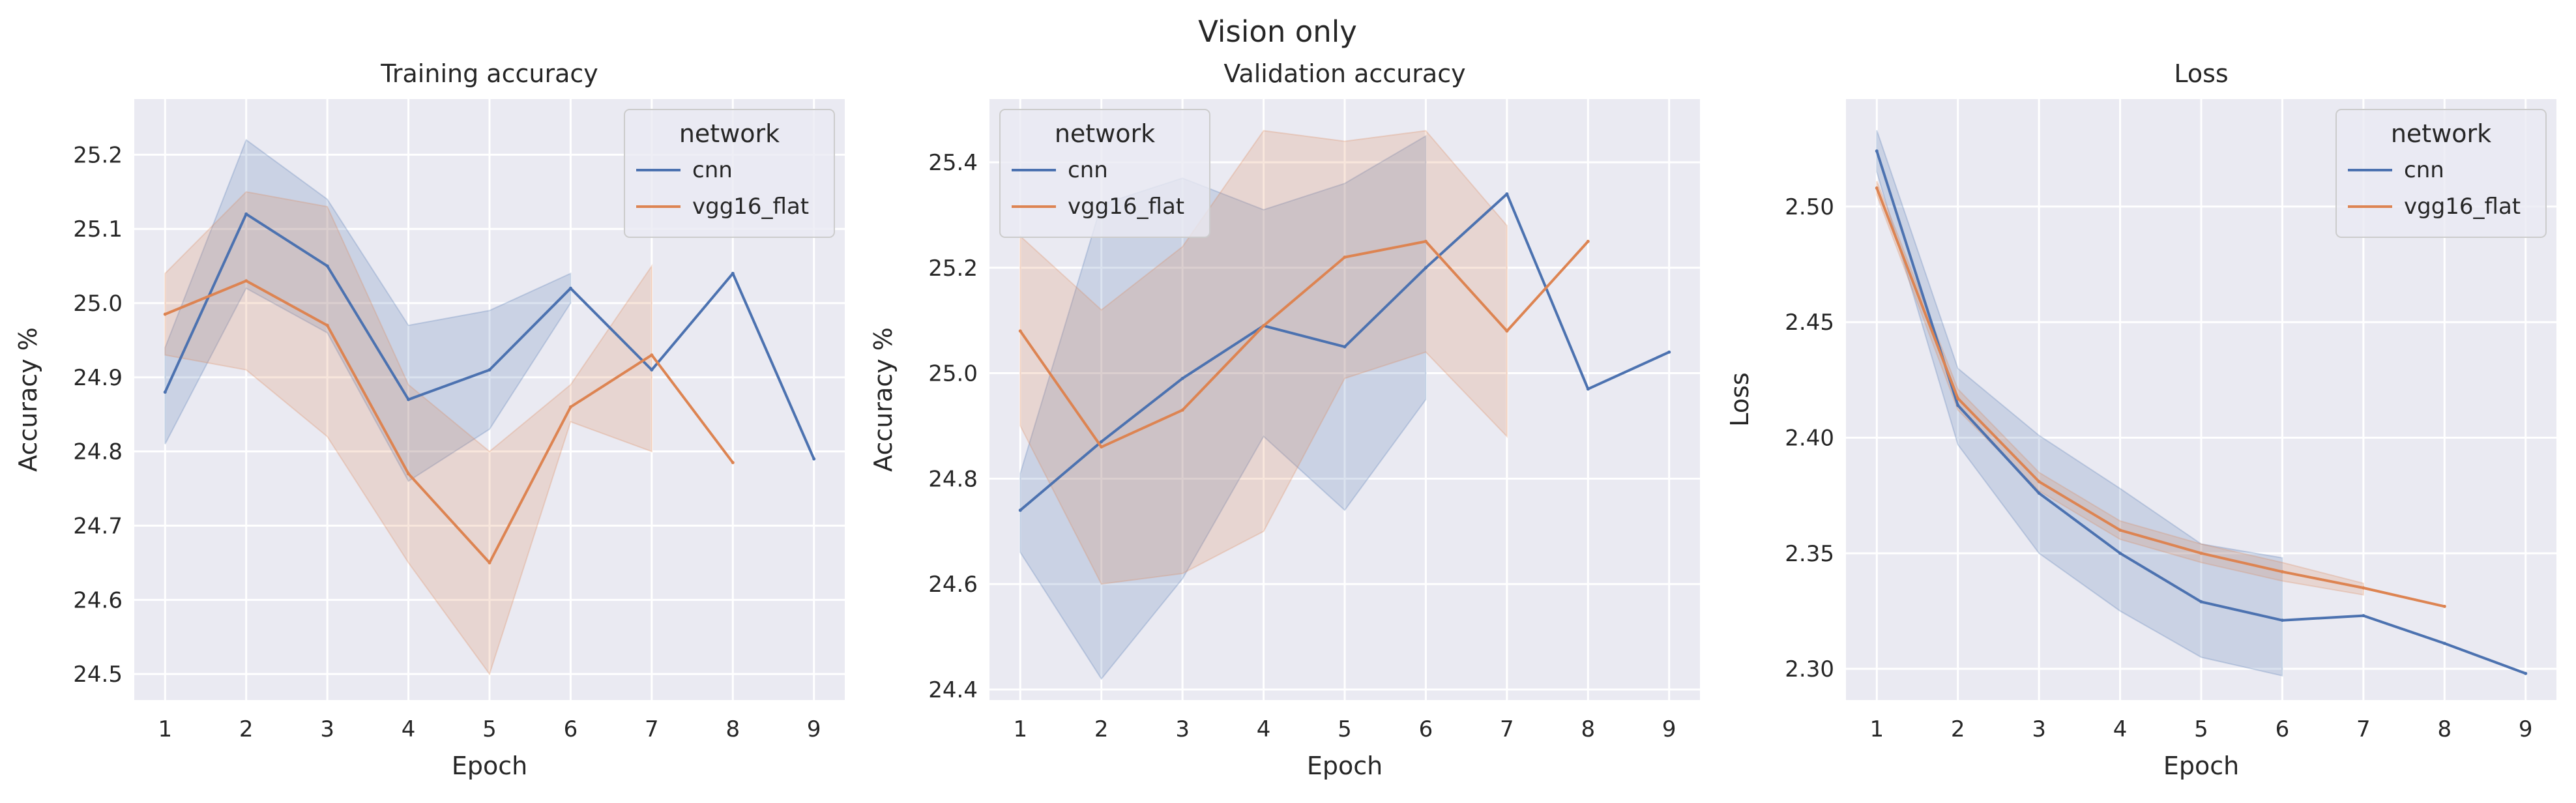 The height and width of the screenshot is (803, 2576). Describe the element at coordinates (2120, 388) in the screenshot. I see `confidence-band-vgg16_flat` at that location.